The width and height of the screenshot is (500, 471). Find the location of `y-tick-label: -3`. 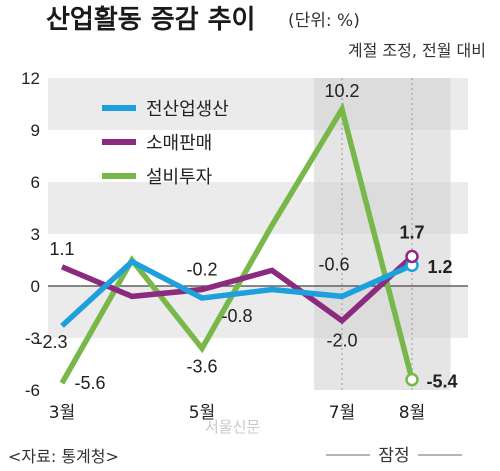

y-tick-label: -3 is located at coordinates (32, 338).